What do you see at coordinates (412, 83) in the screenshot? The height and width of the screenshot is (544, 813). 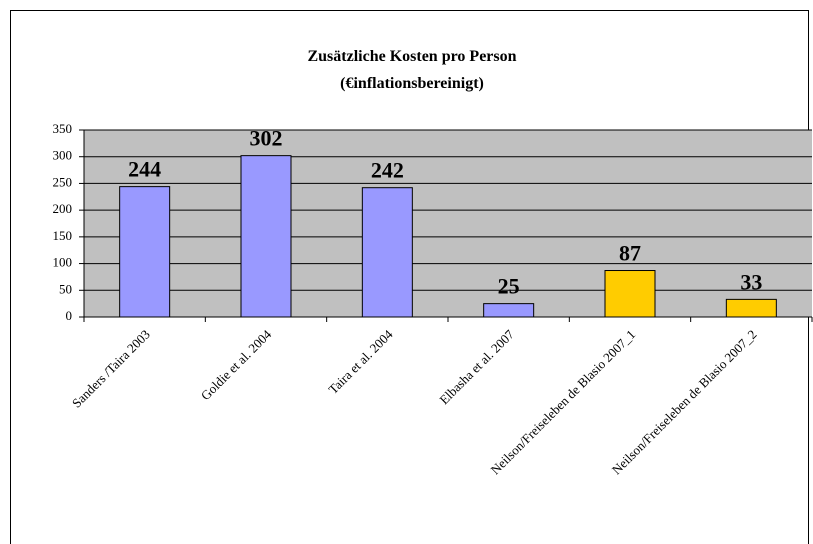 I see `chart-subtitle: (€inflationsbereinigt)` at bounding box center [412, 83].